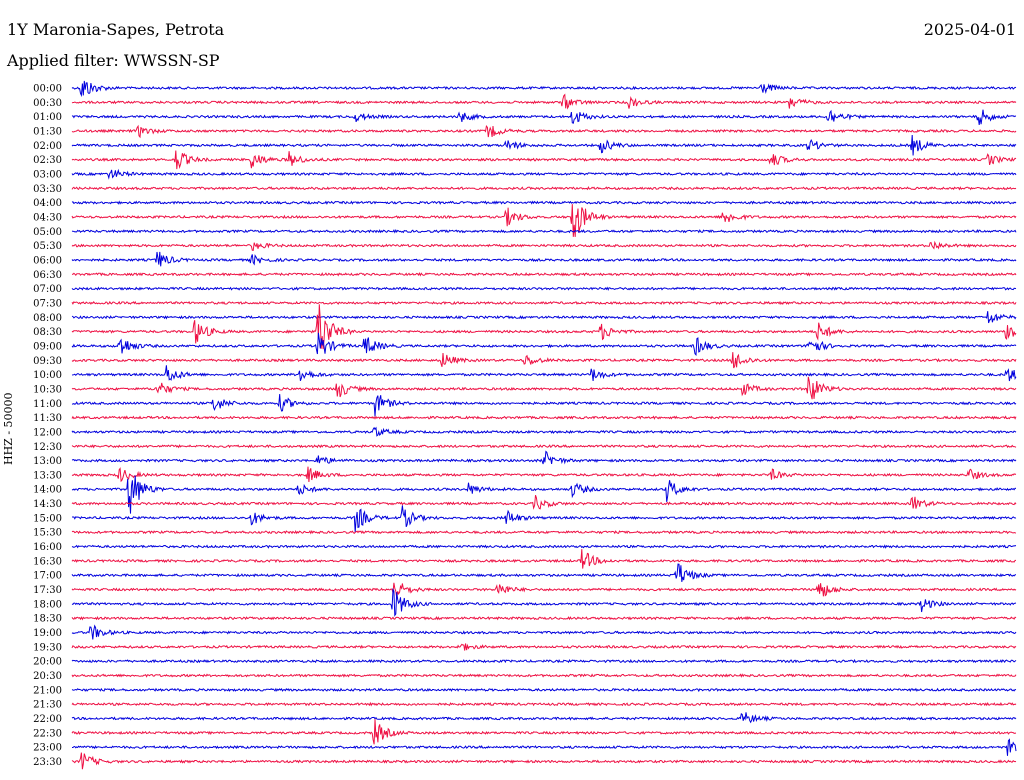  I want to click on time-tick-label: 03:00, so click(47, 174).